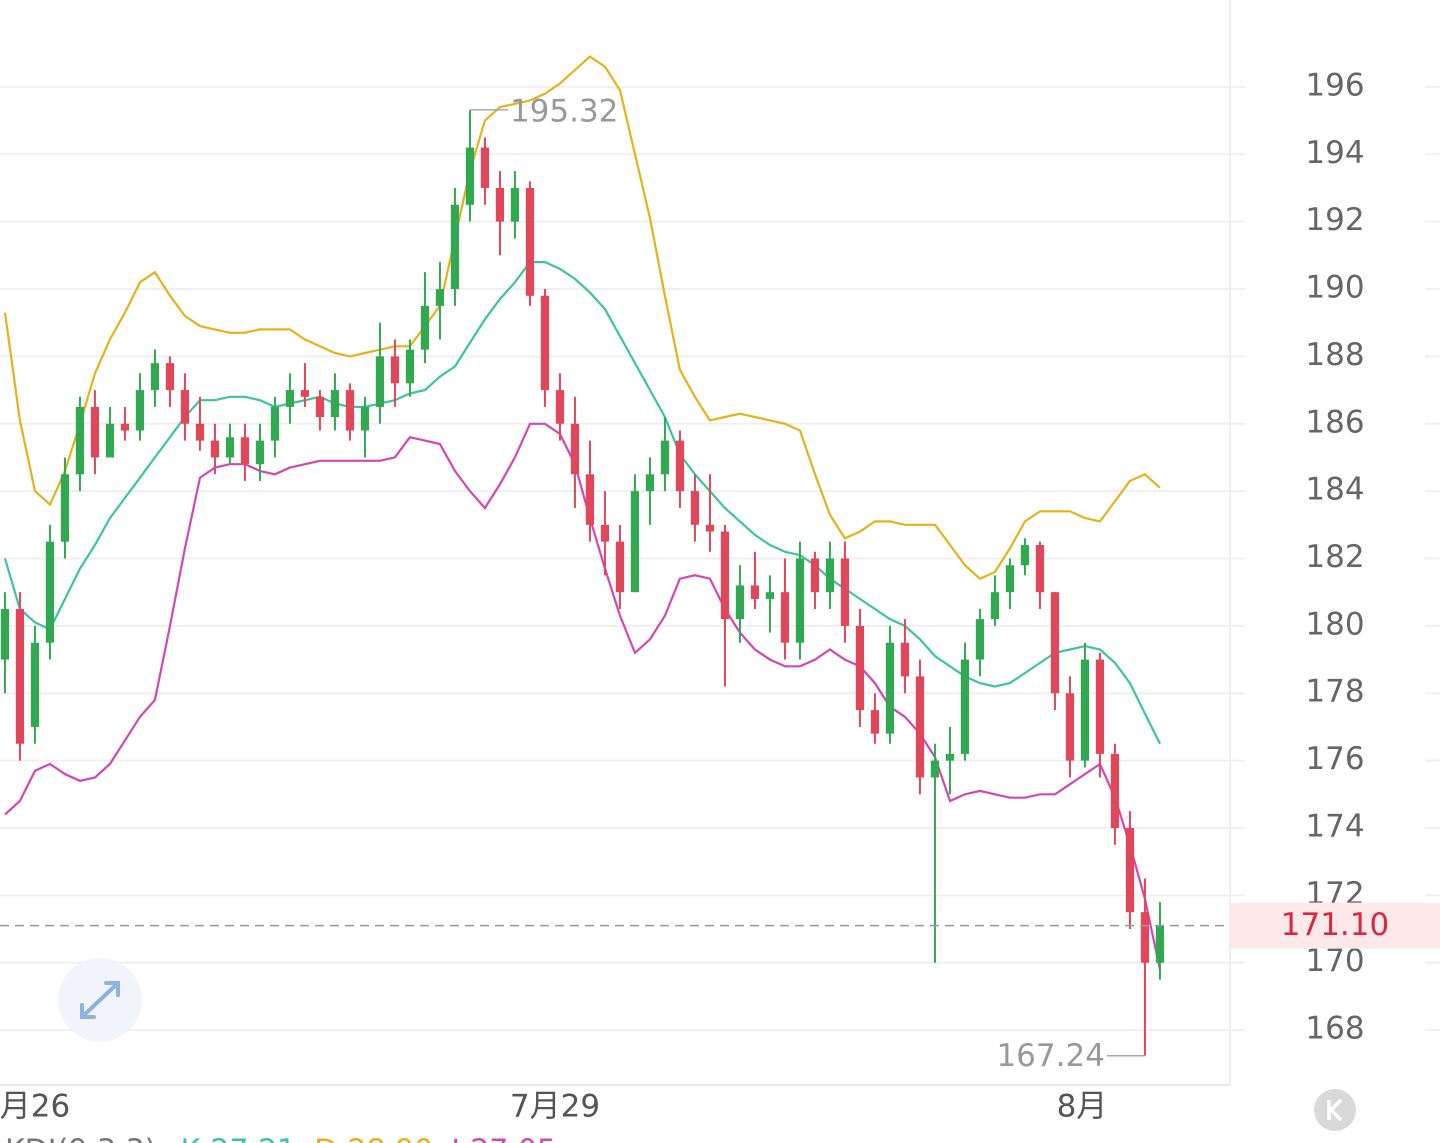 This screenshot has width=1440, height=1143. What do you see at coordinates (1334, 490) in the screenshot?
I see `y-tick-label: 184` at bounding box center [1334, 490].